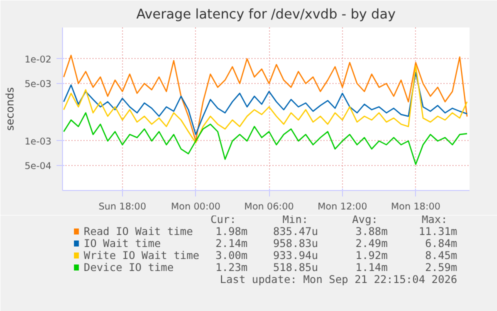  I want to click on chart-title: Average latency for /dev/xvdb - by day, so click(266, 15).